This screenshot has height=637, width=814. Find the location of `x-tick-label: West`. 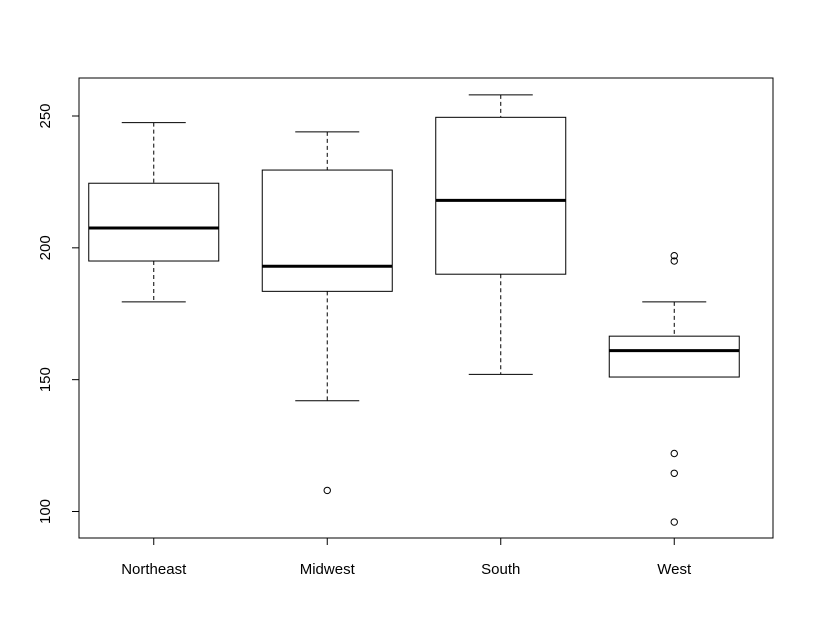

x-tick-label: West is located at coordinates (674, 569).